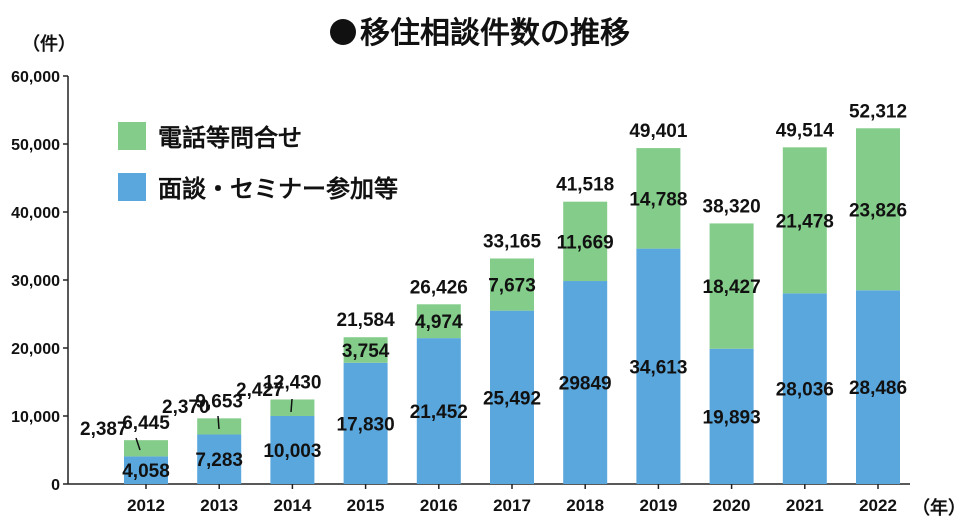  What do you see at coordinates (104, 429) in the screenshot?
I see `bar-phone-value-label: 2,387` at bounding box center [104, 429].